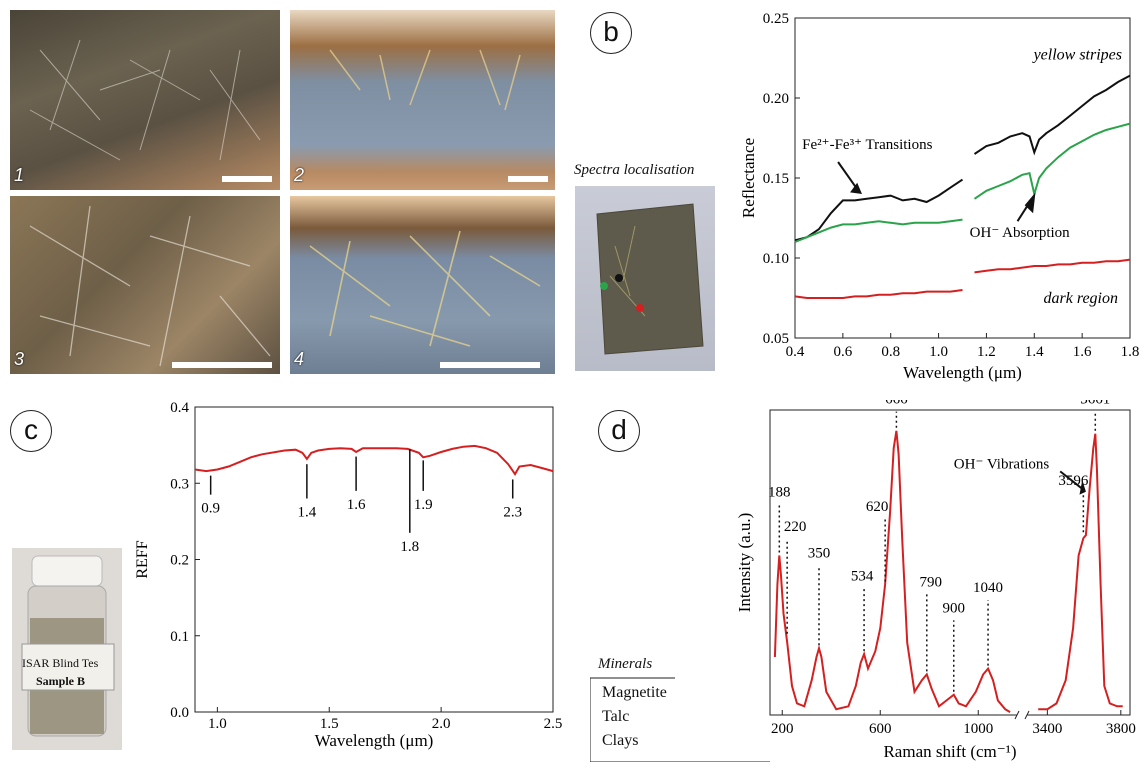 The width and height of the screenshot is (1145, 772). I want to click on rock-photo-4: 4, so click(422, 285).